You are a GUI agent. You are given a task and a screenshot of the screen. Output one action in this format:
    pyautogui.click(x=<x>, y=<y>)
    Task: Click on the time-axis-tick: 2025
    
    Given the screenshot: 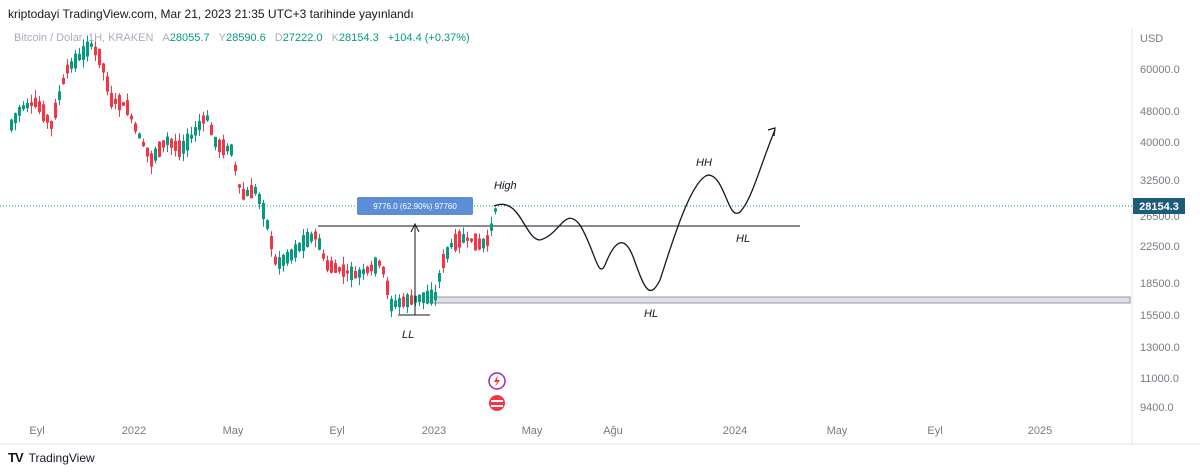 What is the action you would take?
    pyautogui.click(x=1040, y=431)
    